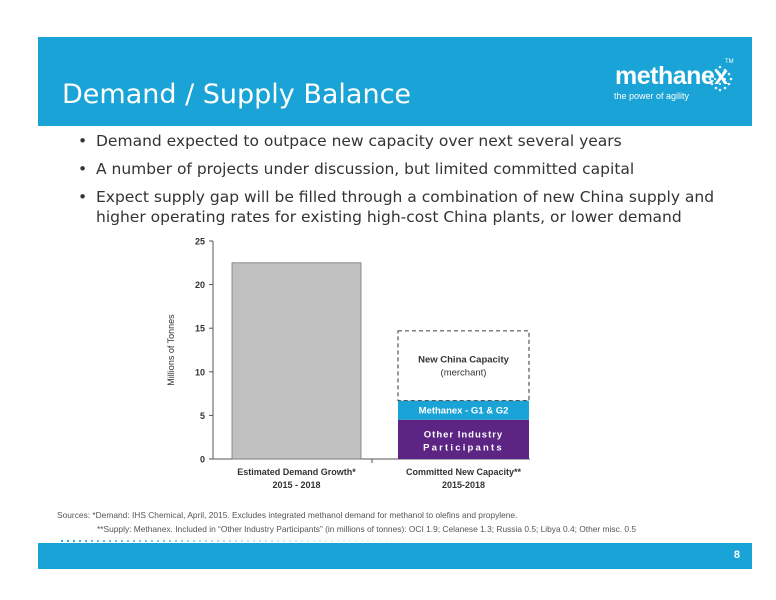 The width and height of the screenshot is (776, 600). What do you see at coordinates (678, 80) in the screenshot?
I see `methanex-logo: methanex the power of agility TM` at bounding box center [678, 80].